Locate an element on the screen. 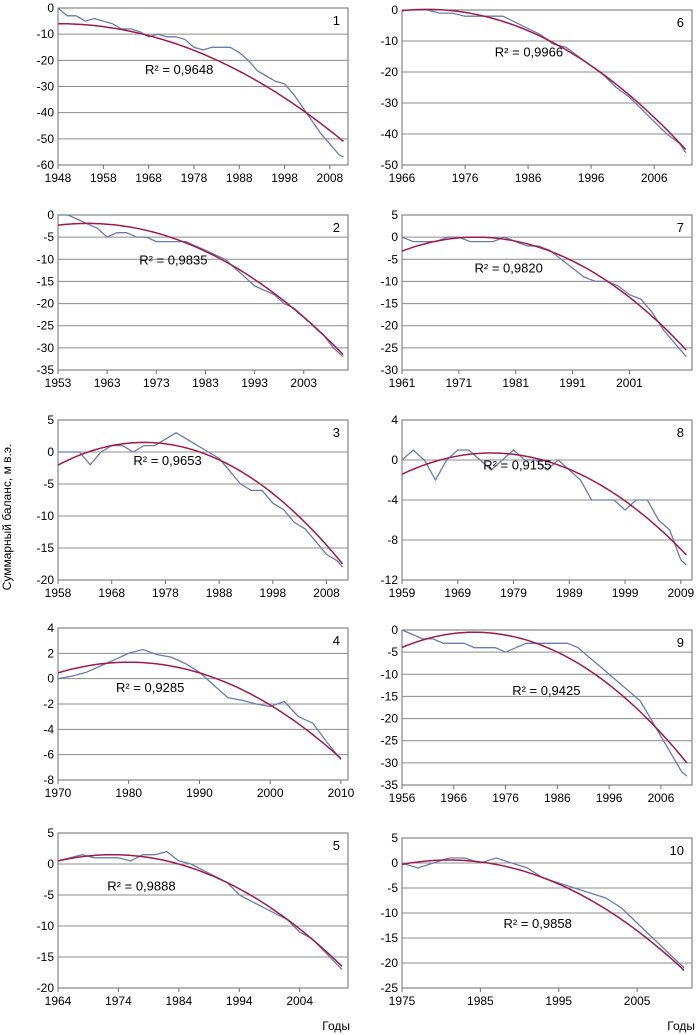 This screenshot has height=1035, width=700. x-tick-label: 1989 is located at coordinates (569, 593).